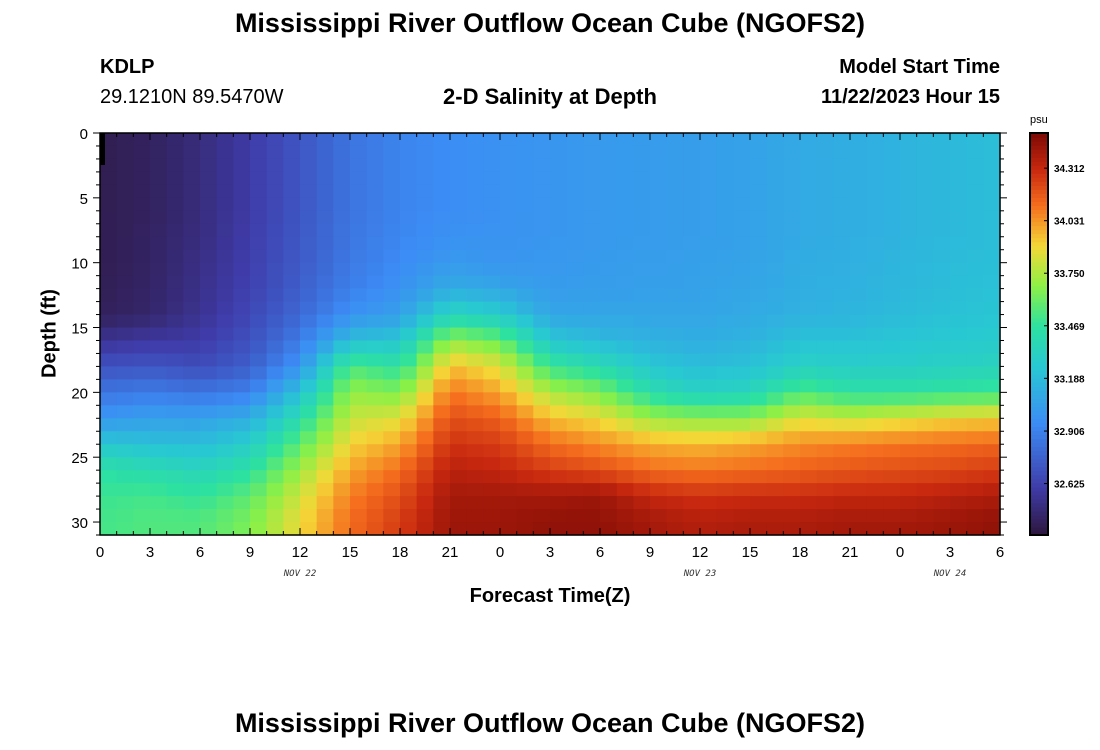  Describe the element at coordinates (150, 552) in the screenshot. I see `x-tick-label: 3` at that location.